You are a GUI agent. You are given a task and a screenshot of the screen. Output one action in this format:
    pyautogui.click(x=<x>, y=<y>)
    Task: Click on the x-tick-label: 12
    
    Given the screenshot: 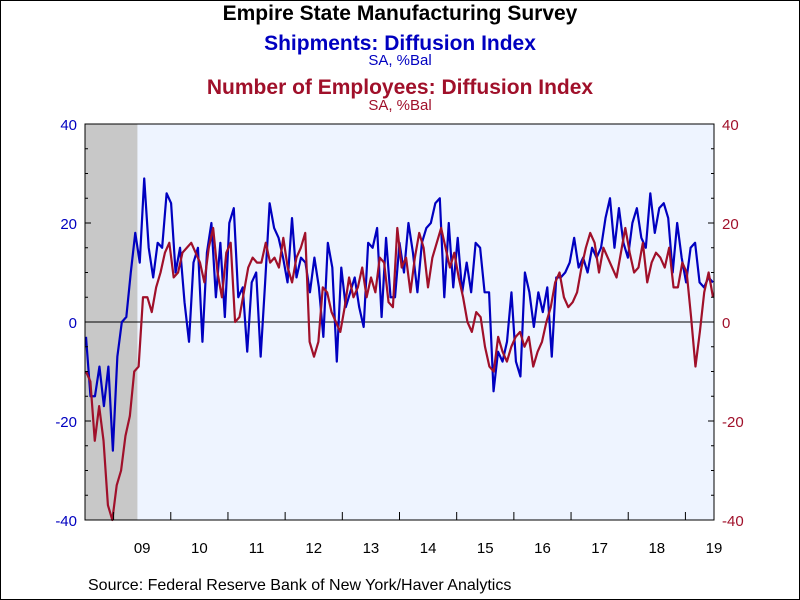 What is the action you would take?
    pyautogui.click(x=313, y=548)
    